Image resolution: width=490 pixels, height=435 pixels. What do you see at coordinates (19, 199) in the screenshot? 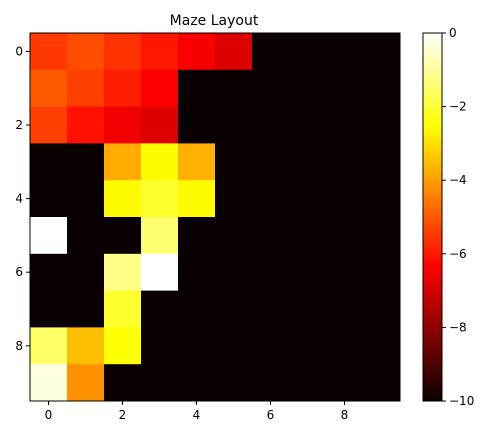
I see `y-tick-label: 4` at bounding box center [19, 199].